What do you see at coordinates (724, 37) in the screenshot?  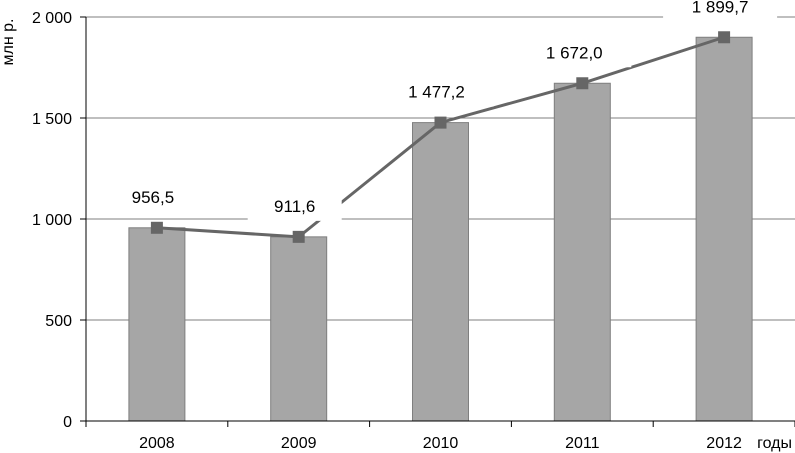 I see `marker-2012` at bounding box center [724, 37].